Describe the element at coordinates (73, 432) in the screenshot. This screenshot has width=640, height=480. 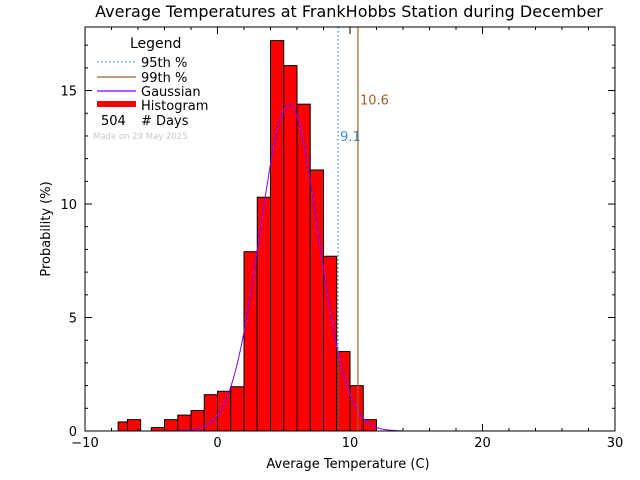
I see `y-tick-label: 0` at that location.